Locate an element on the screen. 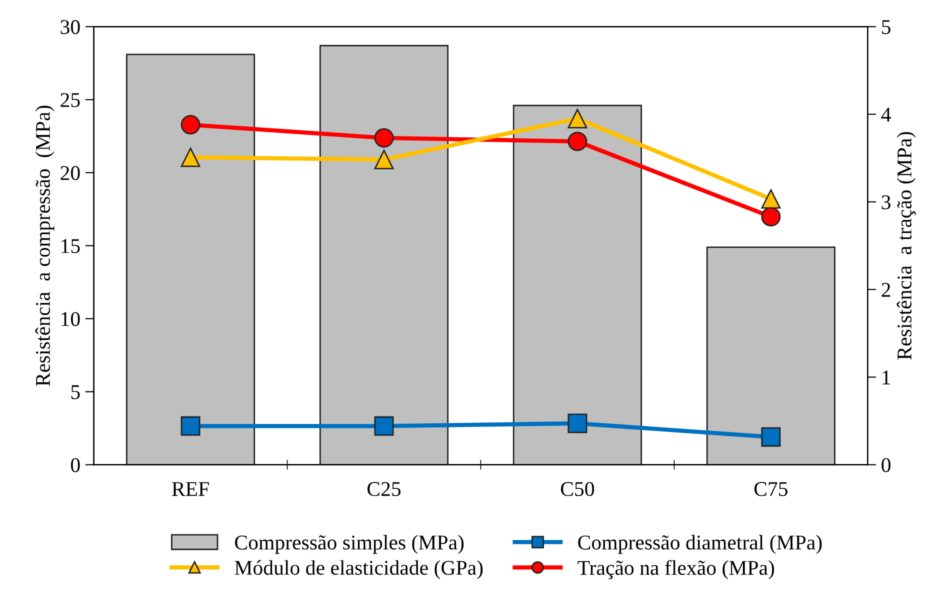 The image size is (938, 592). y-tick-label: 30 is located at coordinates (70, 27).